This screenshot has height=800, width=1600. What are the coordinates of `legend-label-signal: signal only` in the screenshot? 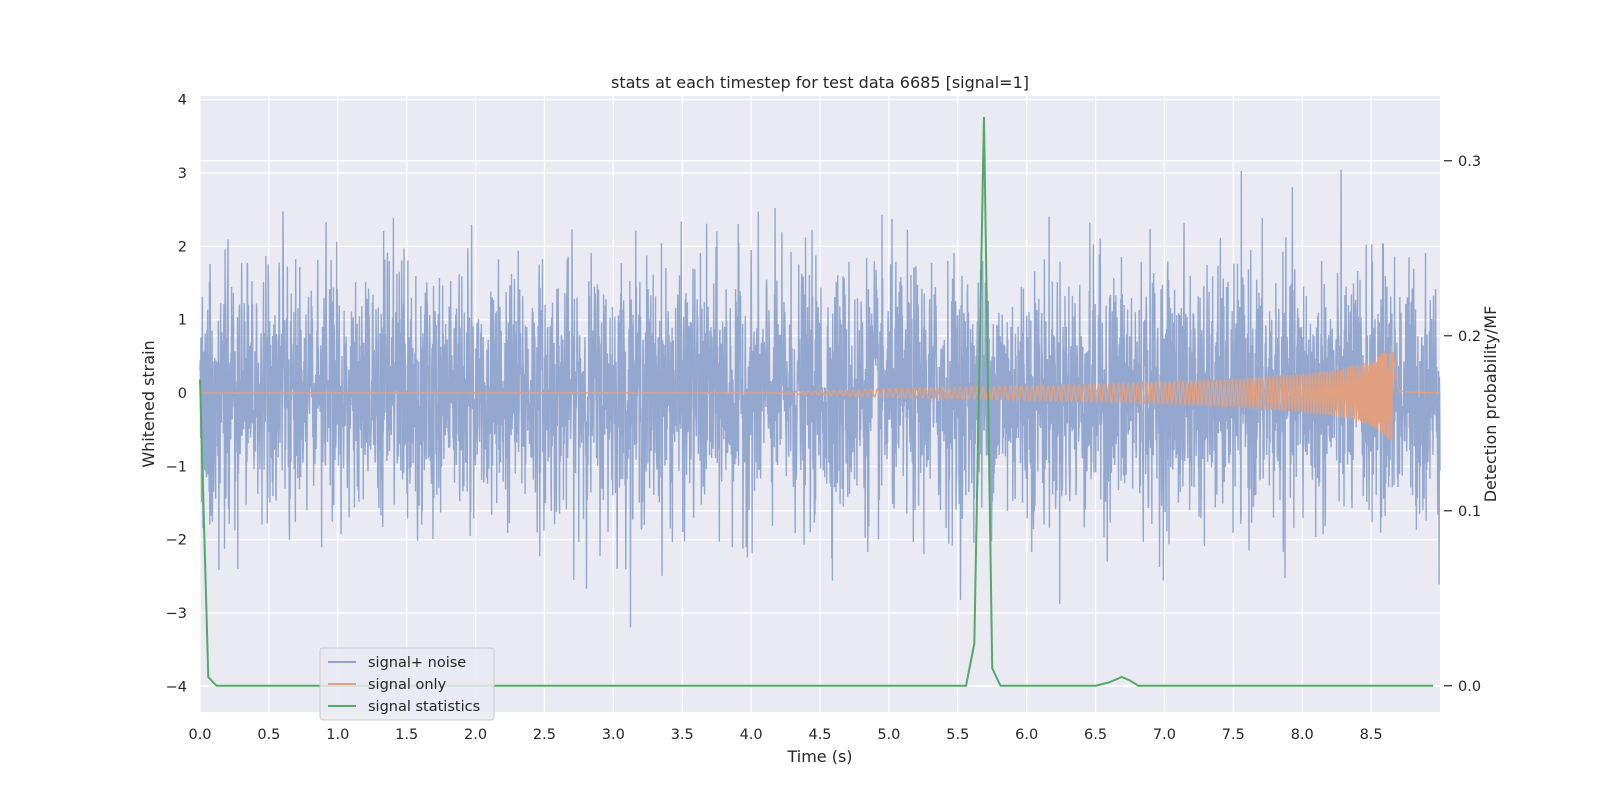 It's located at (407, 685).